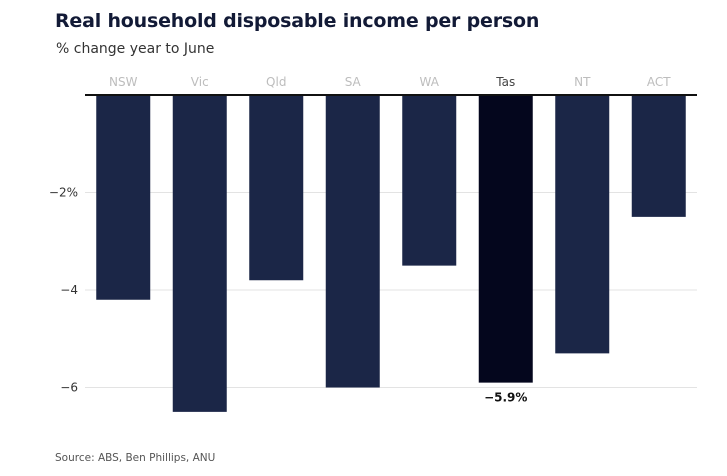  What do you see at coordinates (123, 197) in the screenshot?
I see `bar-nsw` at bounding box center [123, 197].